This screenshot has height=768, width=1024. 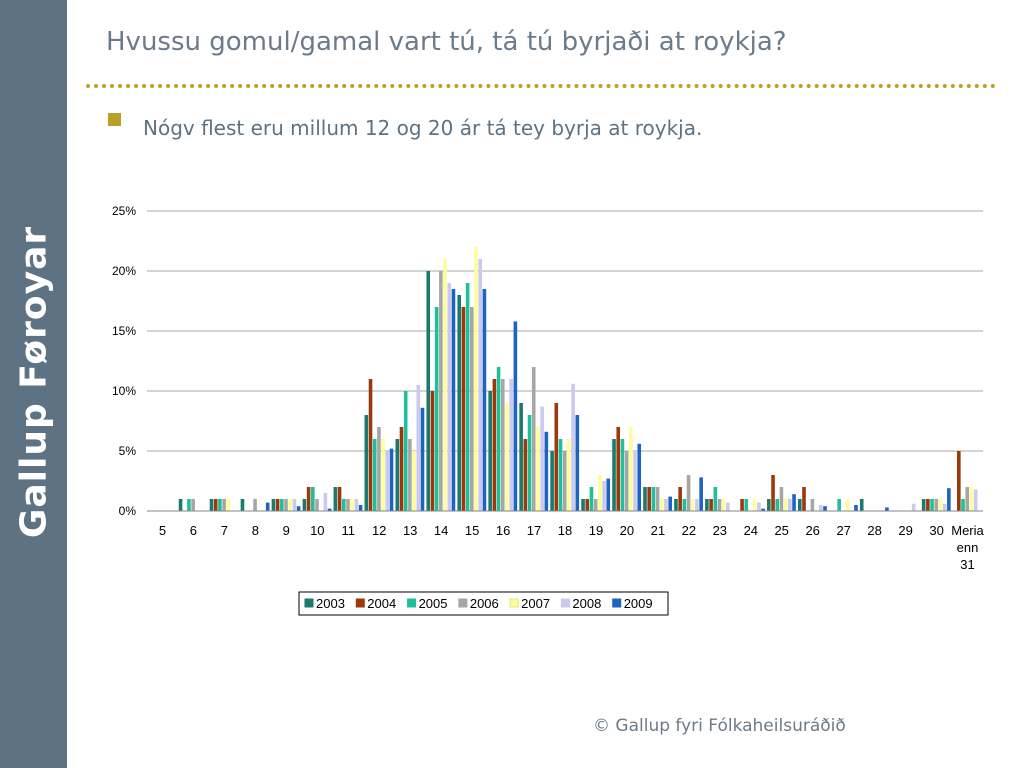 What do you see at coordinates (433, 603) in the screenshot?
I see `legend-label-2005: 2005` at bounding box center [433, 603].